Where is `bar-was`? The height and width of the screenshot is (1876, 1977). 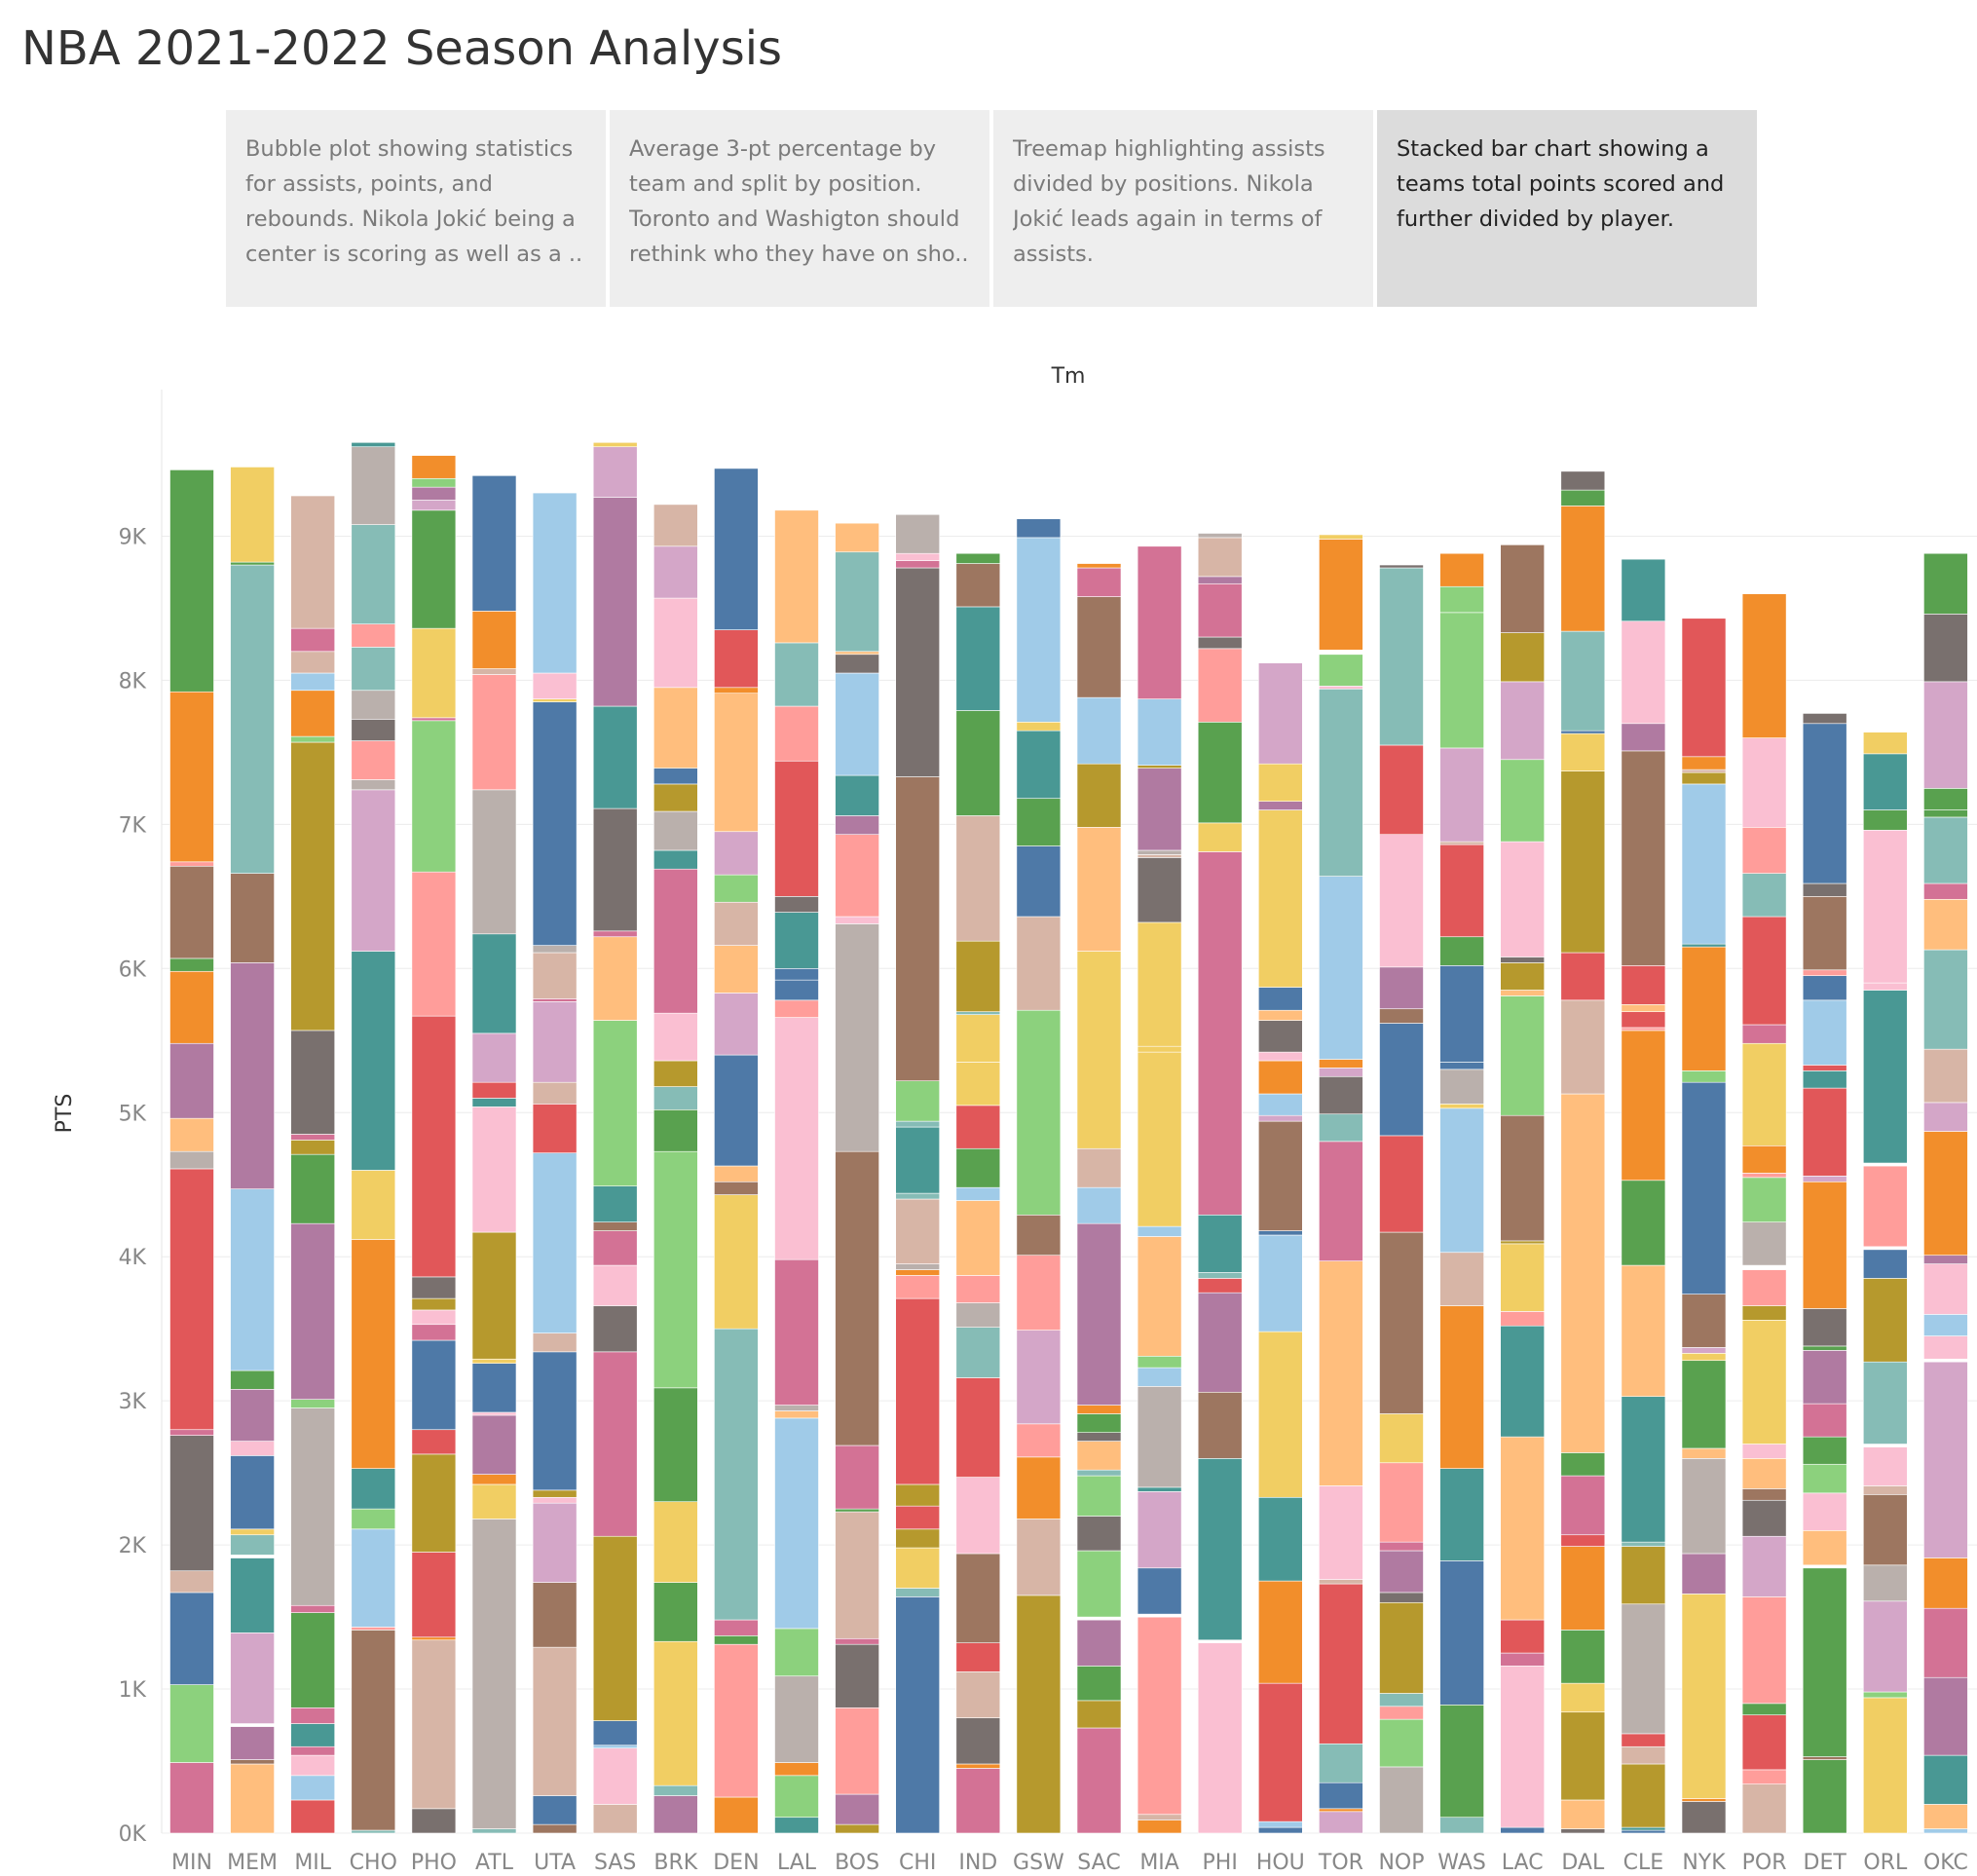
bar-was is located at coordinates (1461, 1193).